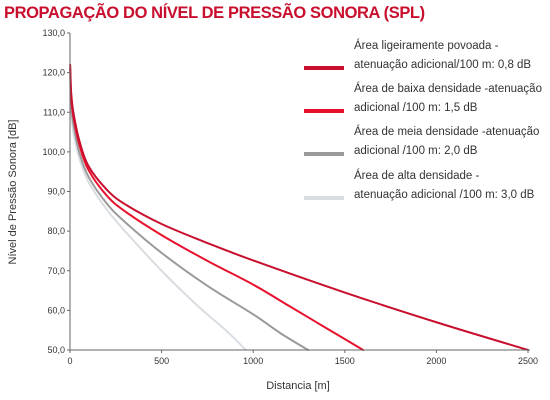 This screenshot has height=400, width=550. Describe the element at coordinates (53, 73) in the screenshot. I see `y-tick-label: 120,0` at that location.